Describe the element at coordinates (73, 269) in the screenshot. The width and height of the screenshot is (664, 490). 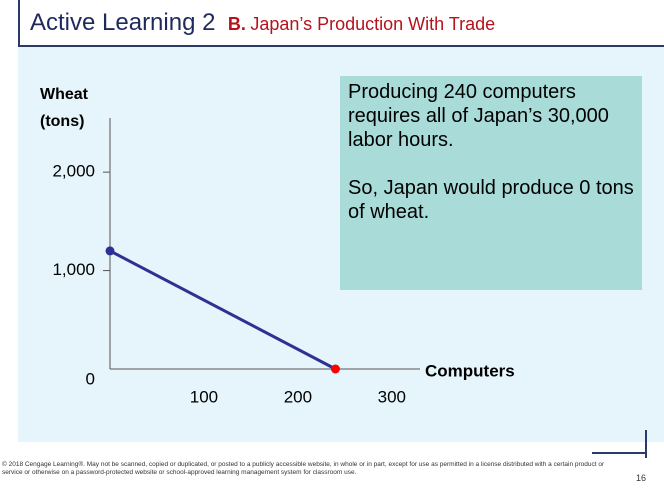
I see `y-tick-label: 1,000` at that location.